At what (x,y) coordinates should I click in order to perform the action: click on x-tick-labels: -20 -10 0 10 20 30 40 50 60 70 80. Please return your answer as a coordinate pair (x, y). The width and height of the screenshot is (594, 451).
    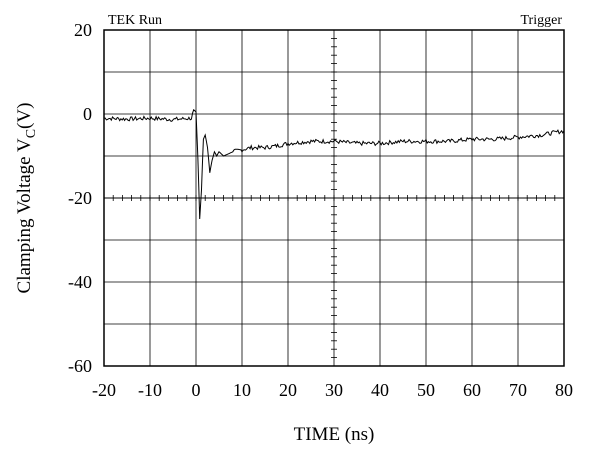
    Looking at the image, I should click on (332, 390).